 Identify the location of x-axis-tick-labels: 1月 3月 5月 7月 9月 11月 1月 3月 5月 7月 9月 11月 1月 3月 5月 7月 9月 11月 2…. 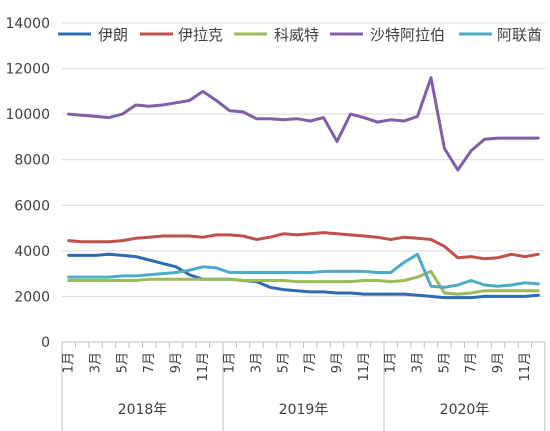
(297, 385).